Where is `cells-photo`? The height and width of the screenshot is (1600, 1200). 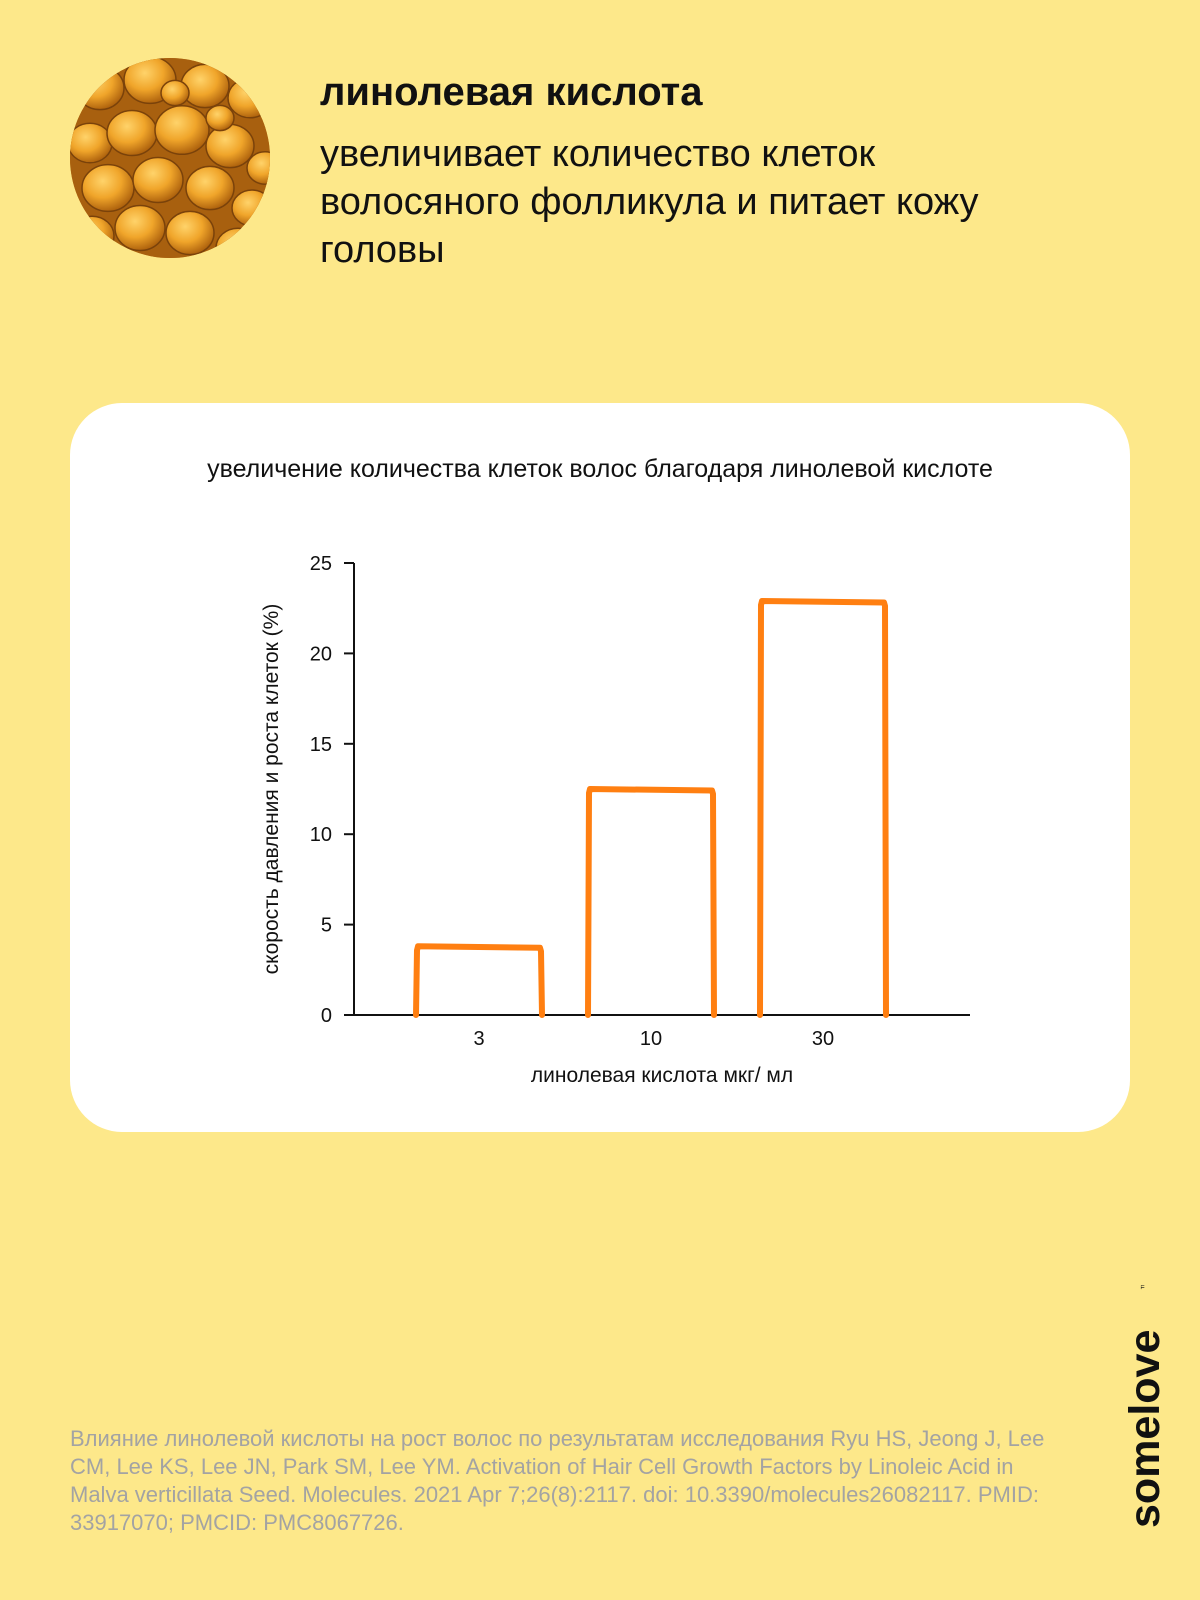 cells-photo is located at coordinates (170, 158).